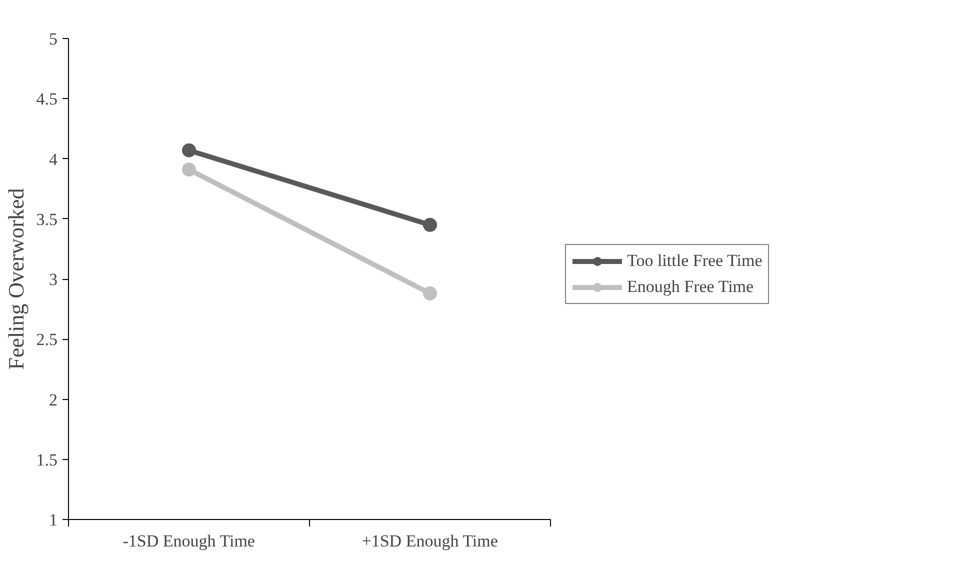  Describe the element at coordinates (15, 279) in the screenshot. I see `y-axis-title: Feeling Overworked` at that location.